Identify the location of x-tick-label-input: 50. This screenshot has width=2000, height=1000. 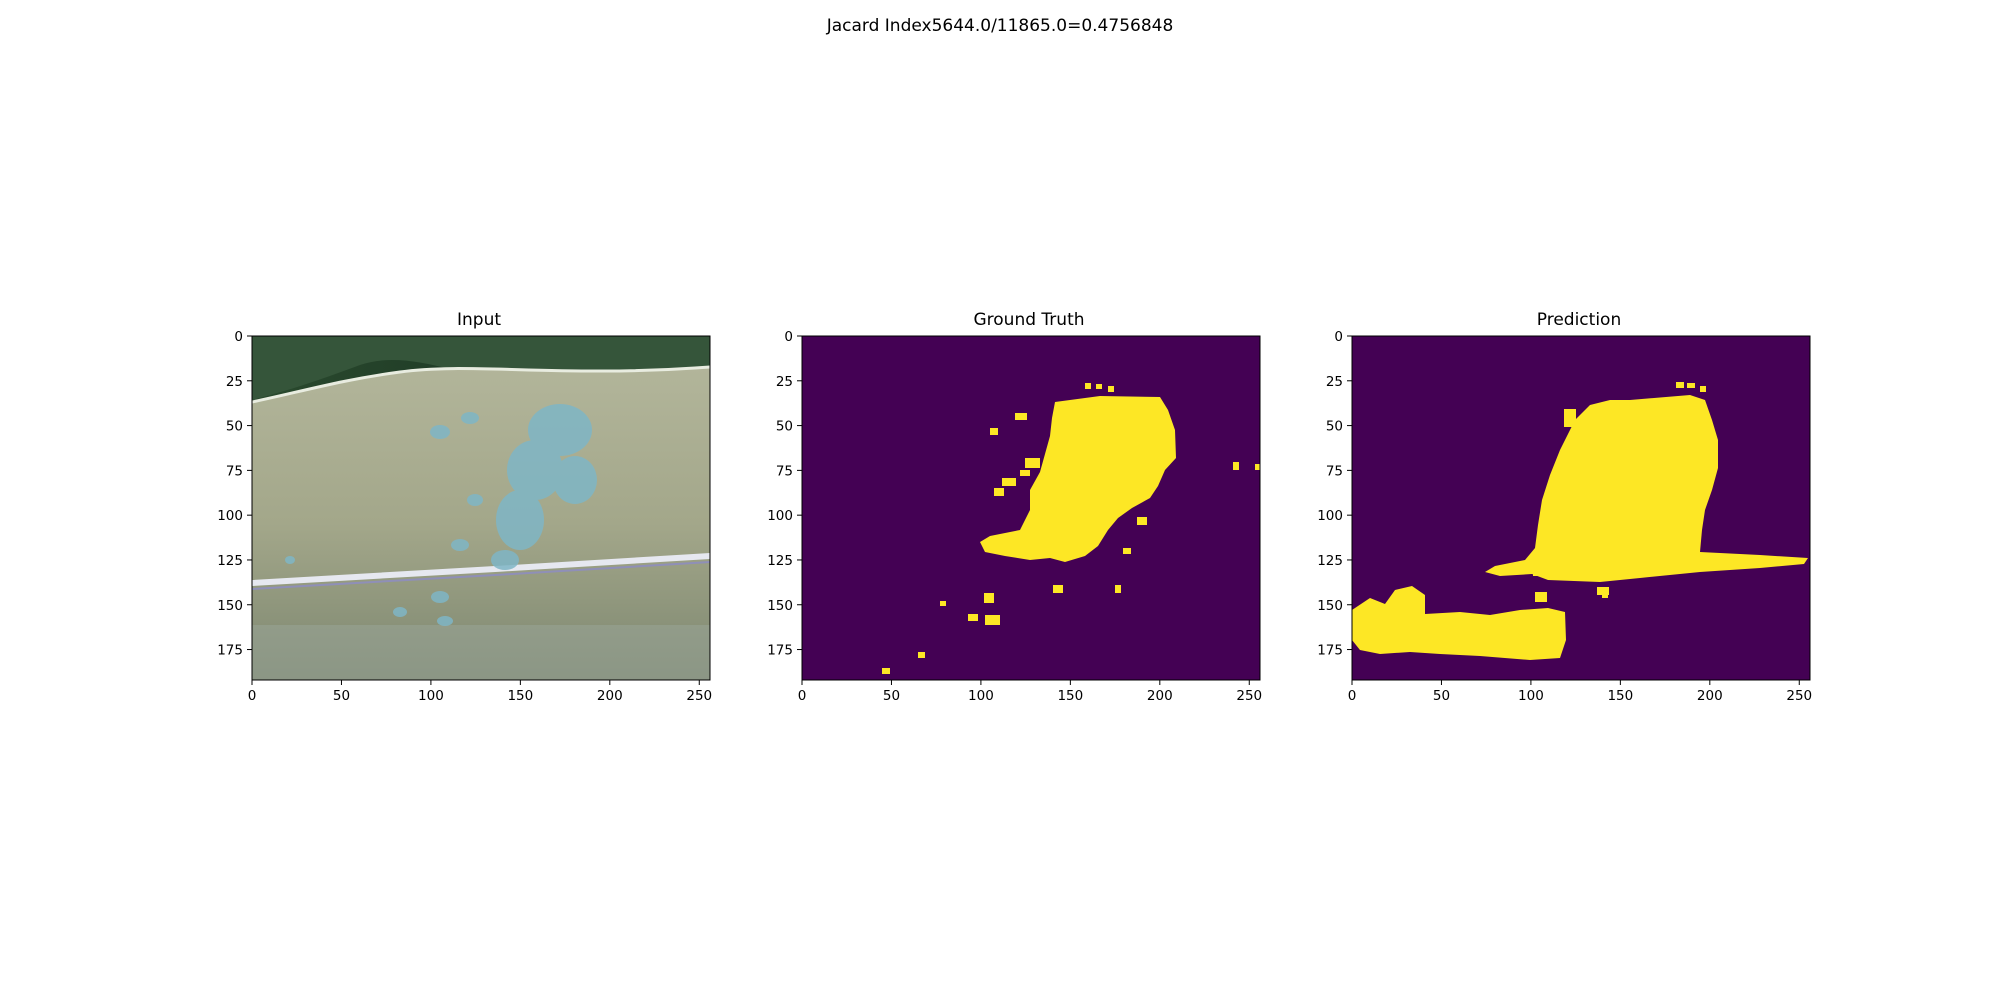
(341, 696).